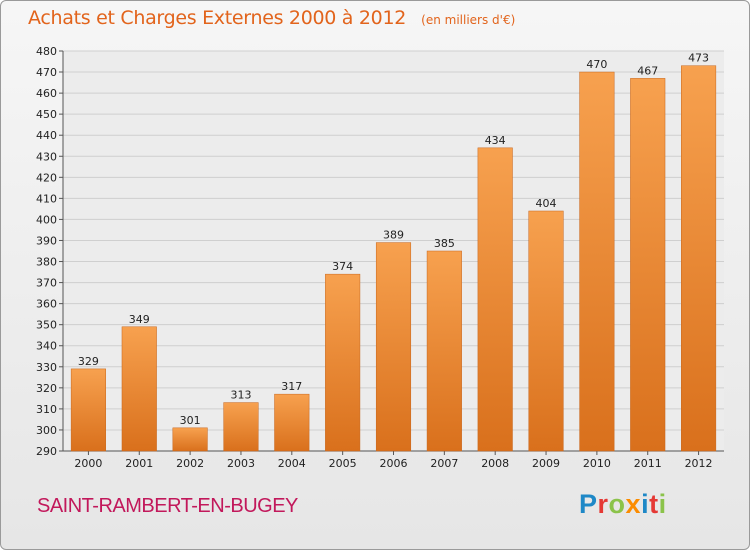  Describe the element at coordinates (343, 362) in the screenshot. I see `bar-2005` at that location.